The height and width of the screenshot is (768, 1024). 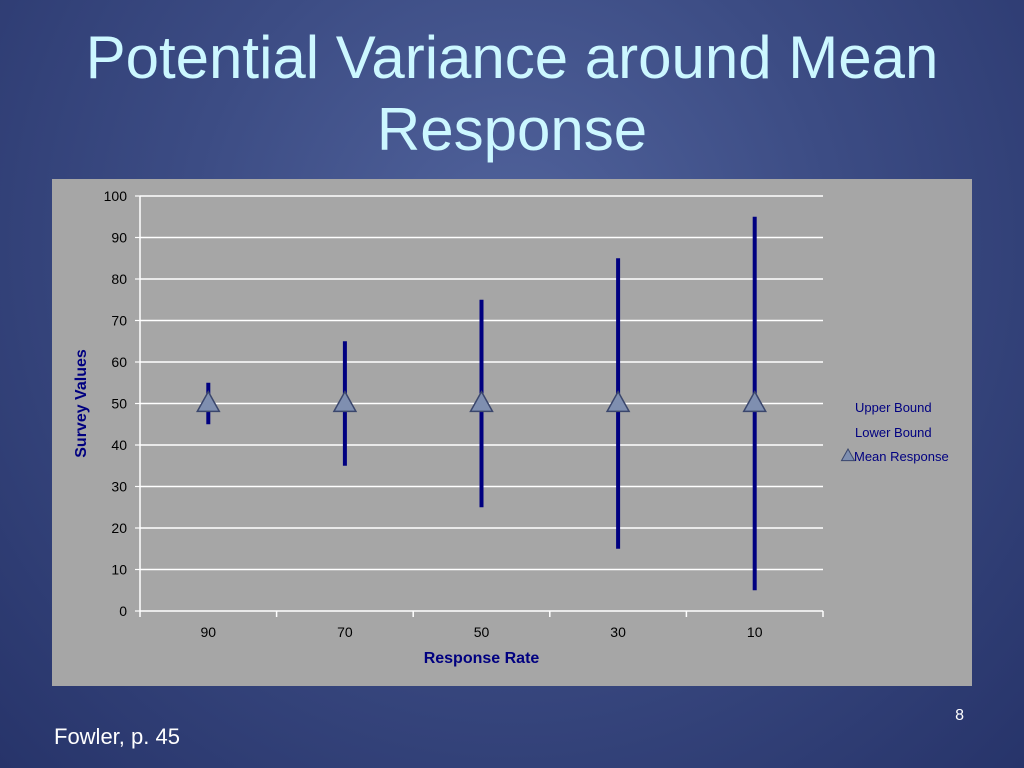 I want to click on slide-title-line-2: Response, so click(x=512, y=129).